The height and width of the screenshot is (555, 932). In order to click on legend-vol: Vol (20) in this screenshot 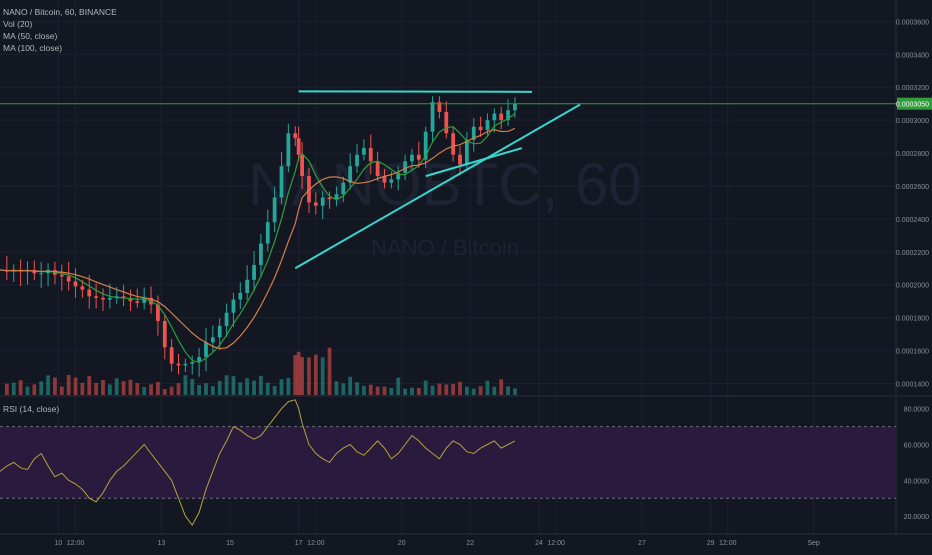, I will do `click(60, 24)`.